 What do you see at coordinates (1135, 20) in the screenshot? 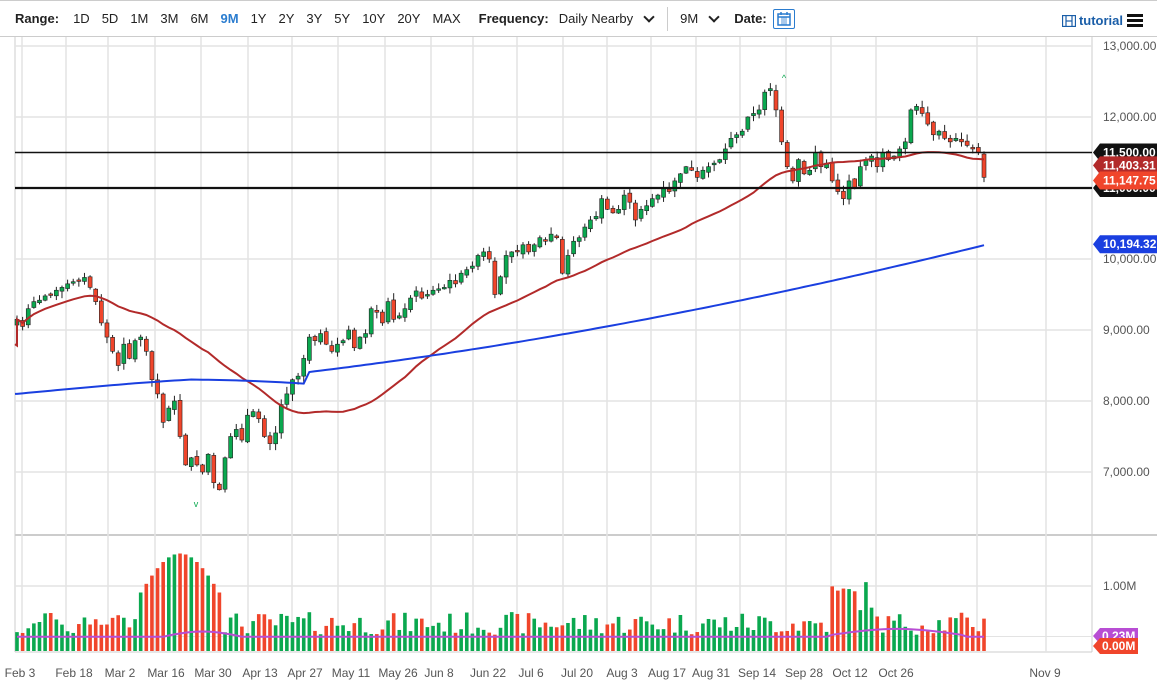
I see `menu-icon` at bounding box center [1135, 20].